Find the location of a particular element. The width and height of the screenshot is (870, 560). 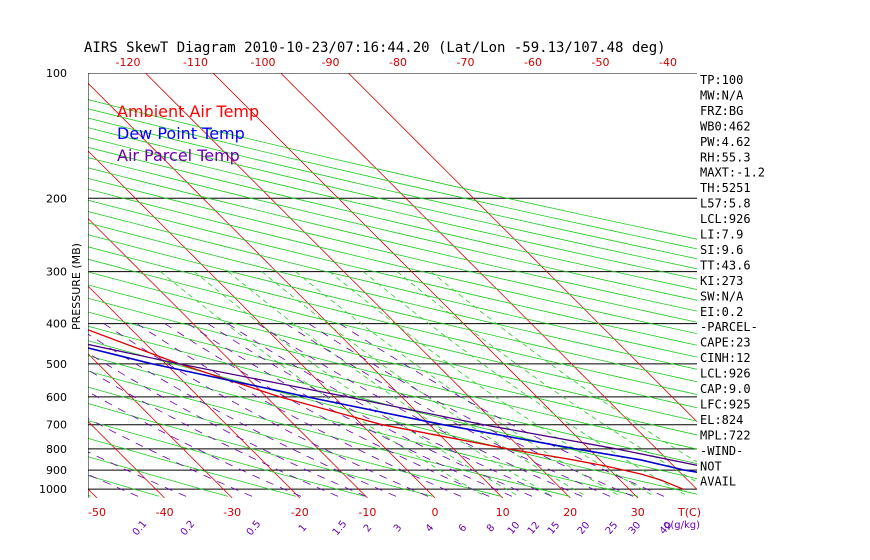

top-tick-label: -50 is located at coordinates (601, 62).